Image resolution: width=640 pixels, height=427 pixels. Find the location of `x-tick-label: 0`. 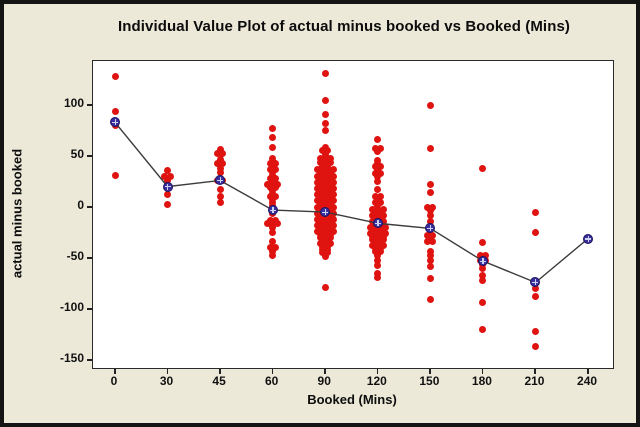

x-tick-label: 0 is located at coordinates (114, 381).